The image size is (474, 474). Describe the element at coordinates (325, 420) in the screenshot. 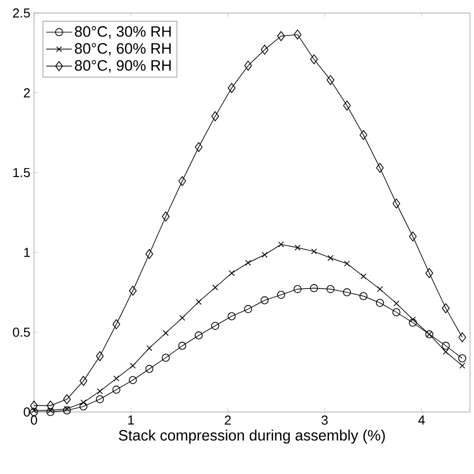

I see `x-tick-label: 3` at that location.